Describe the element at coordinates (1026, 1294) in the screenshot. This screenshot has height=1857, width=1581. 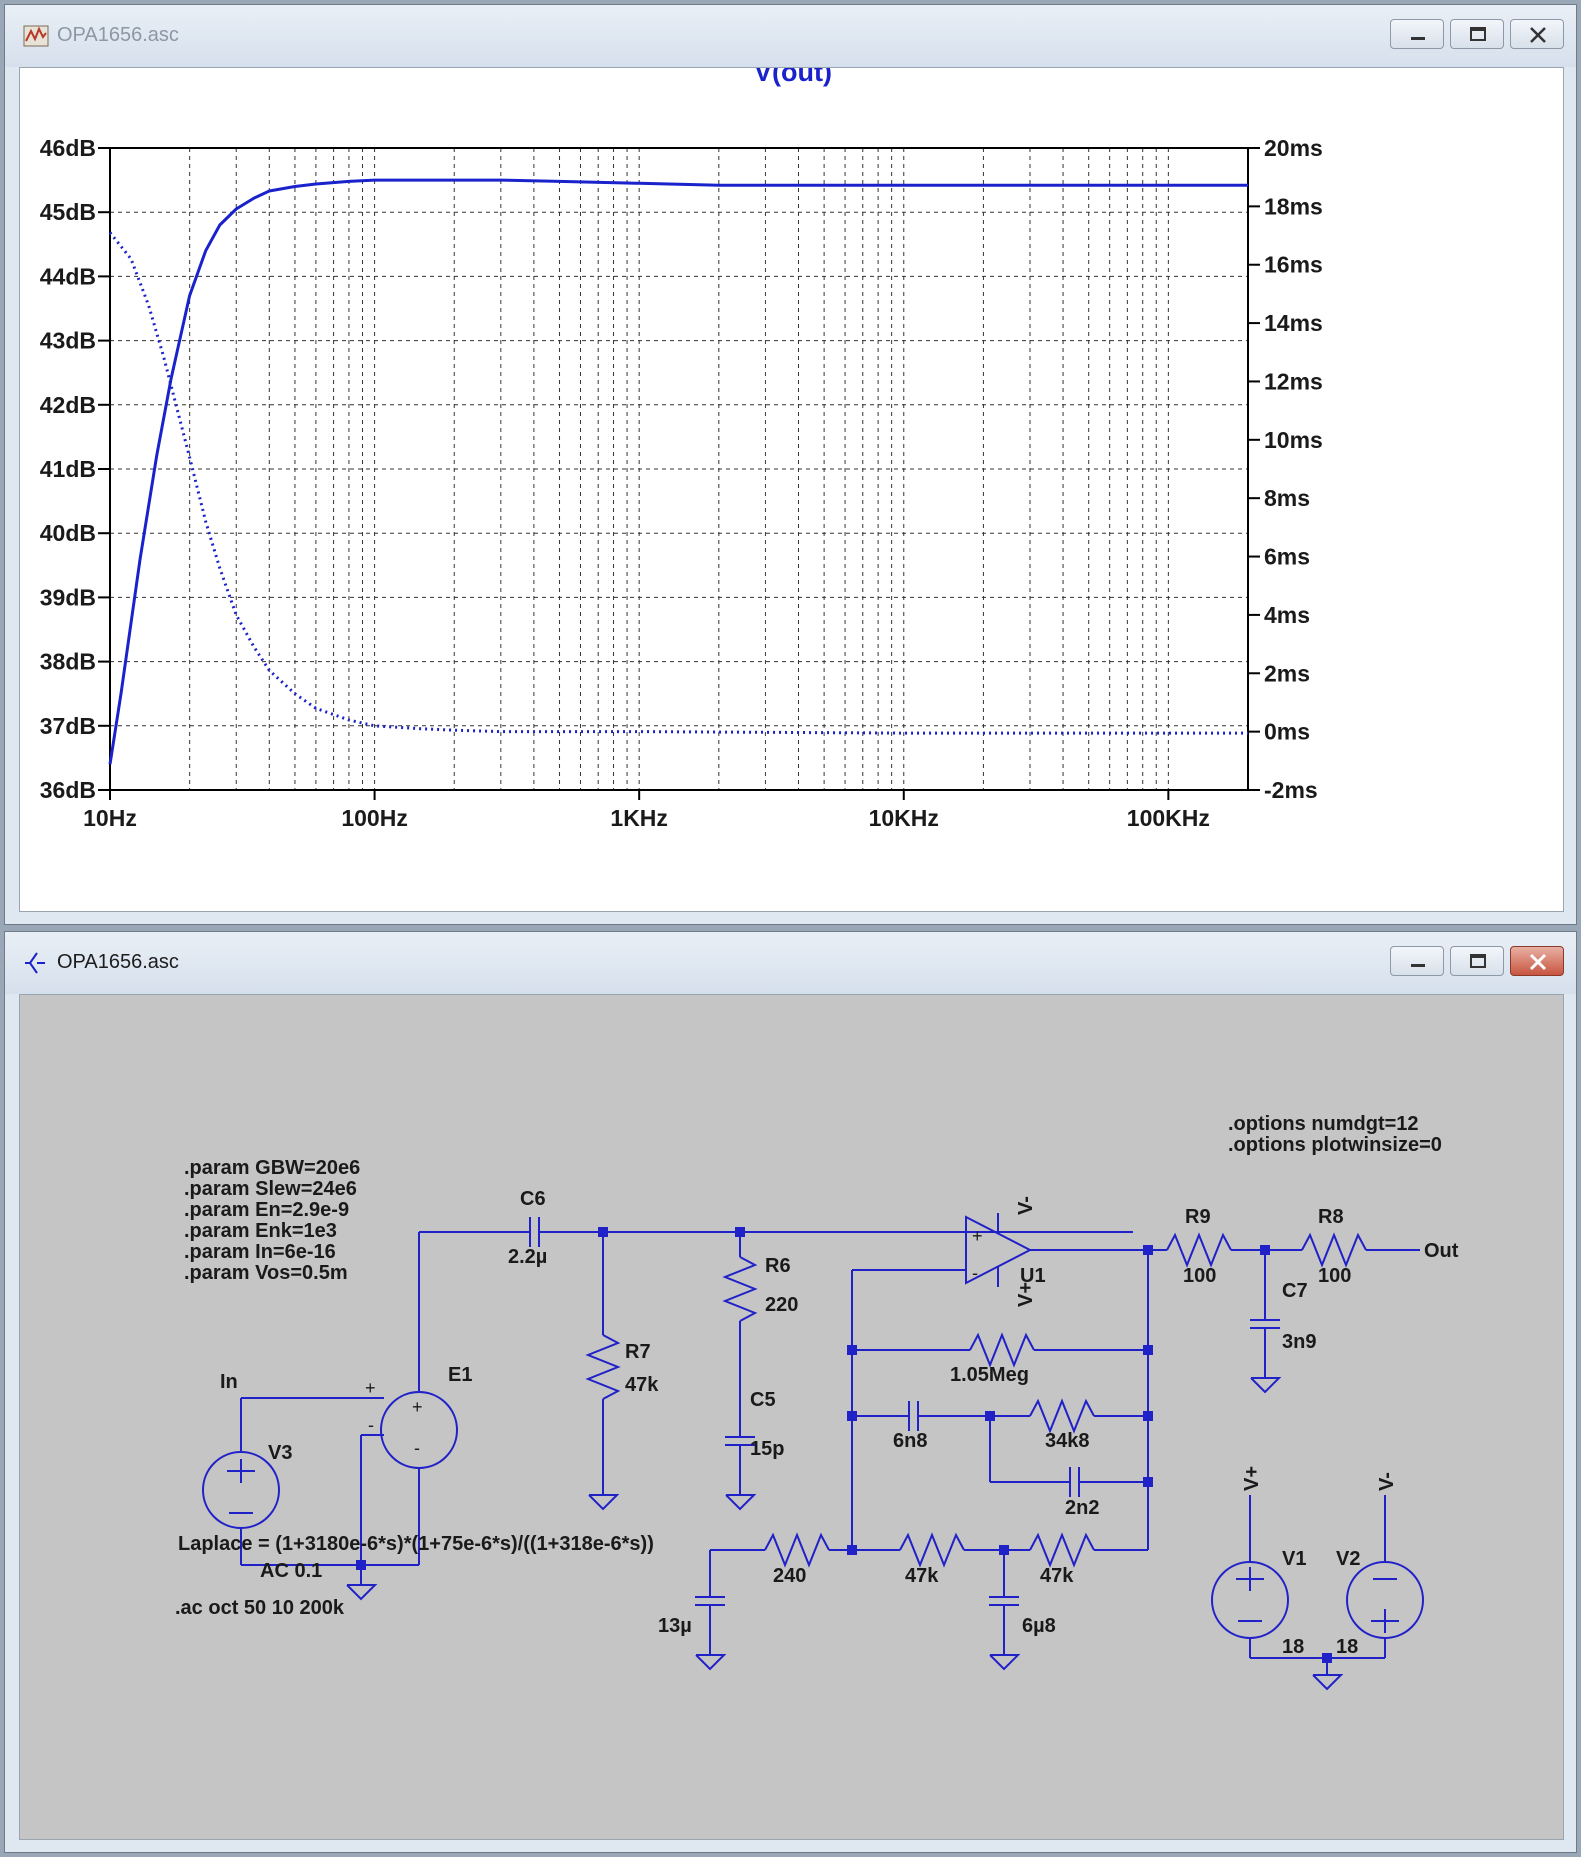
I see `net-label-vplus-u1: V+` at that location.